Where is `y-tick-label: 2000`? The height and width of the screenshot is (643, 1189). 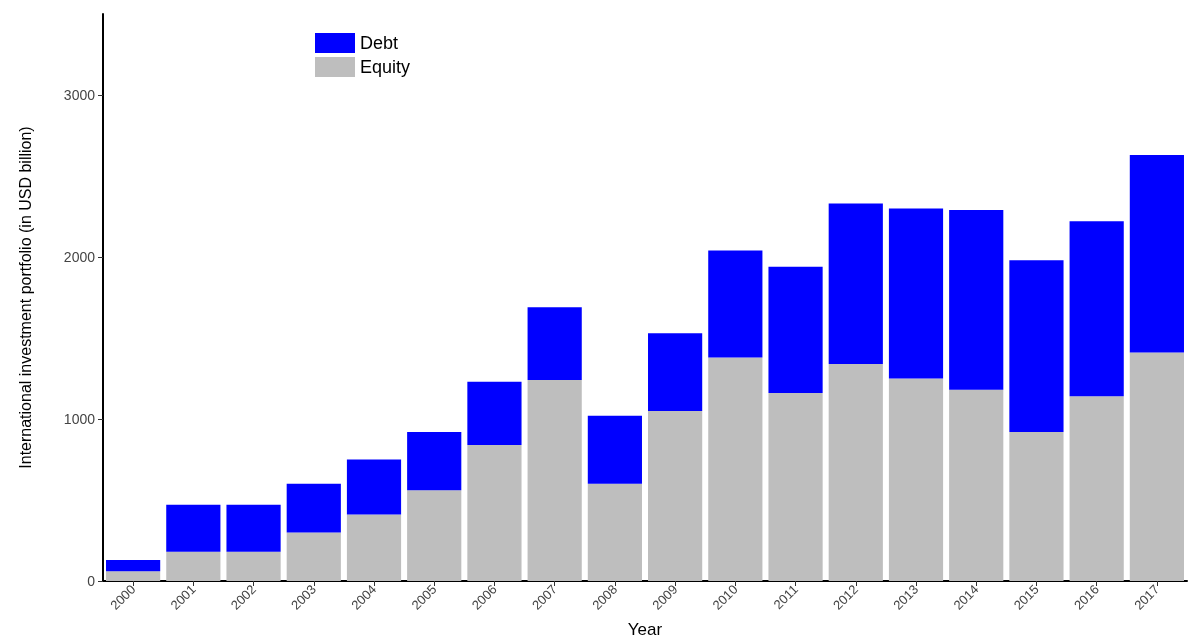
y-tick-label: 2000 is located at coordinates (79, 257).